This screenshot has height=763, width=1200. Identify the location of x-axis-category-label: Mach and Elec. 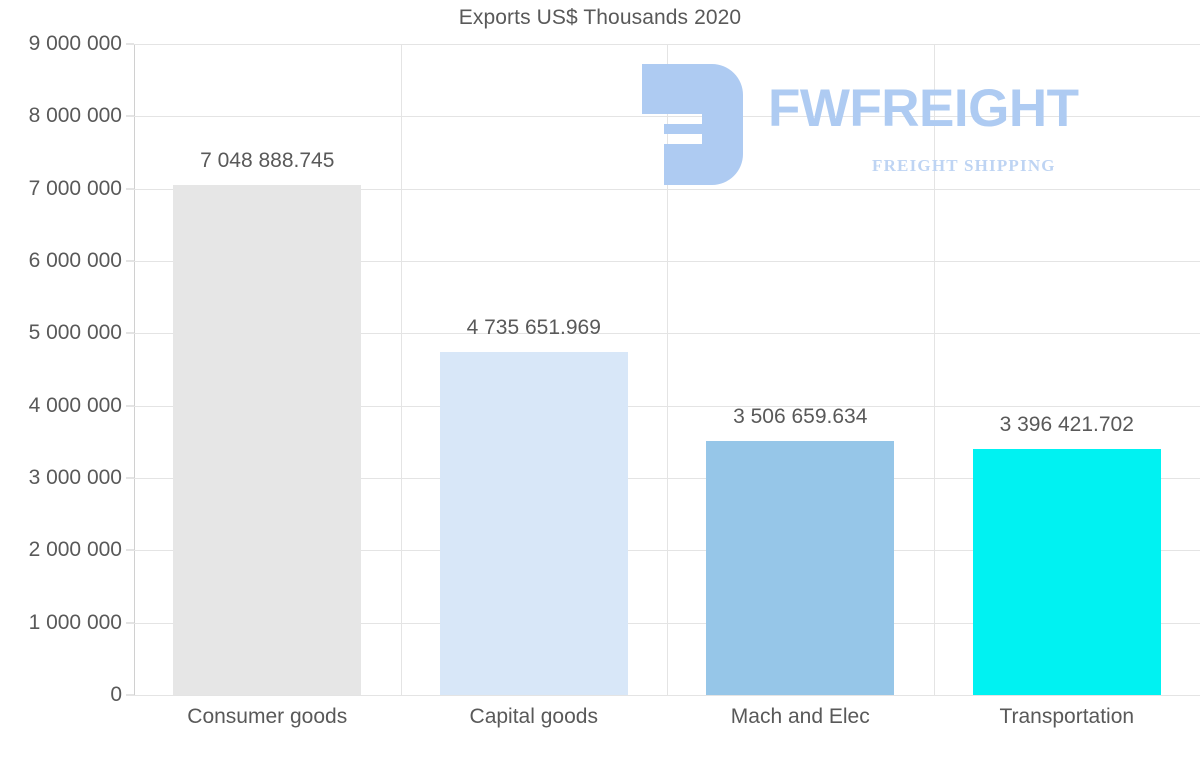
(800, 716).